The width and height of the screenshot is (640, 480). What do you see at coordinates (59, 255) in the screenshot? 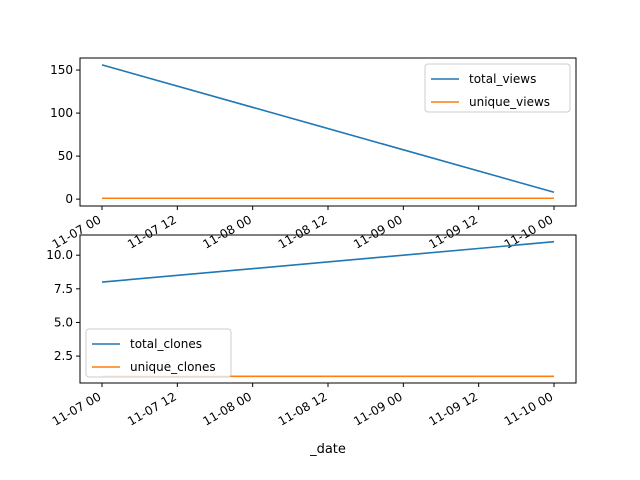
I see `y-tick-label: 10.0` at bounding box center [59, 255].